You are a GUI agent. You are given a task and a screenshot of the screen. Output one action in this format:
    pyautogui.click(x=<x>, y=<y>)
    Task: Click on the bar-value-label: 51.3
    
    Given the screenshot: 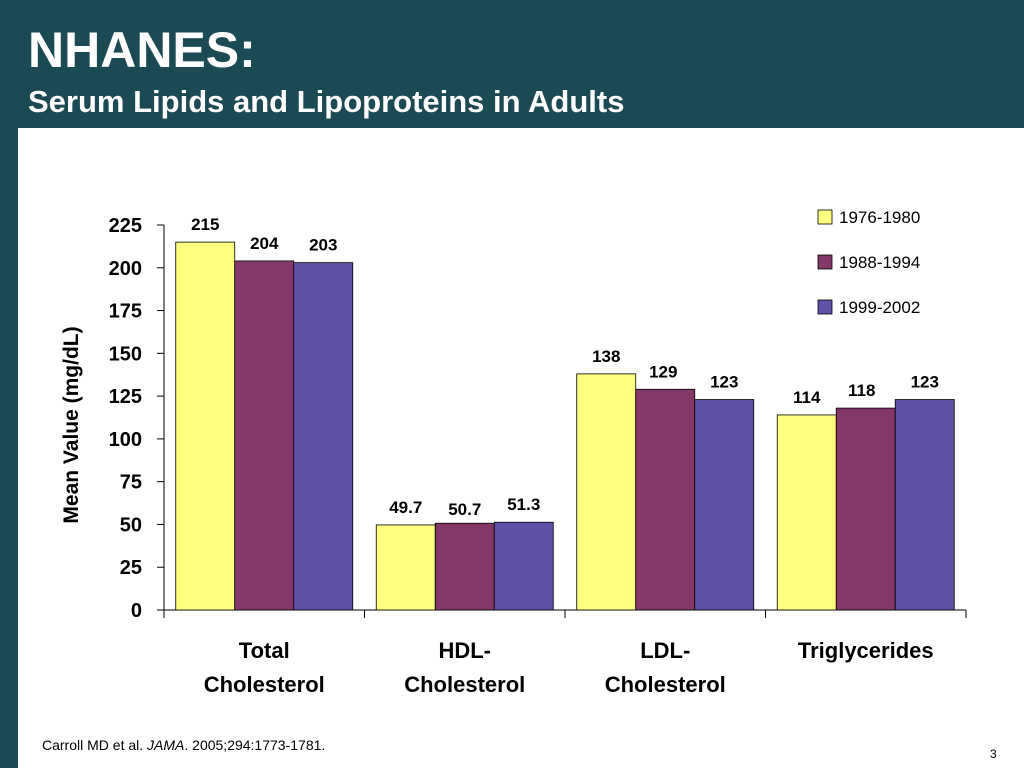 What is the action you would take?
    pyautogui.click(x=523, y=504)
    